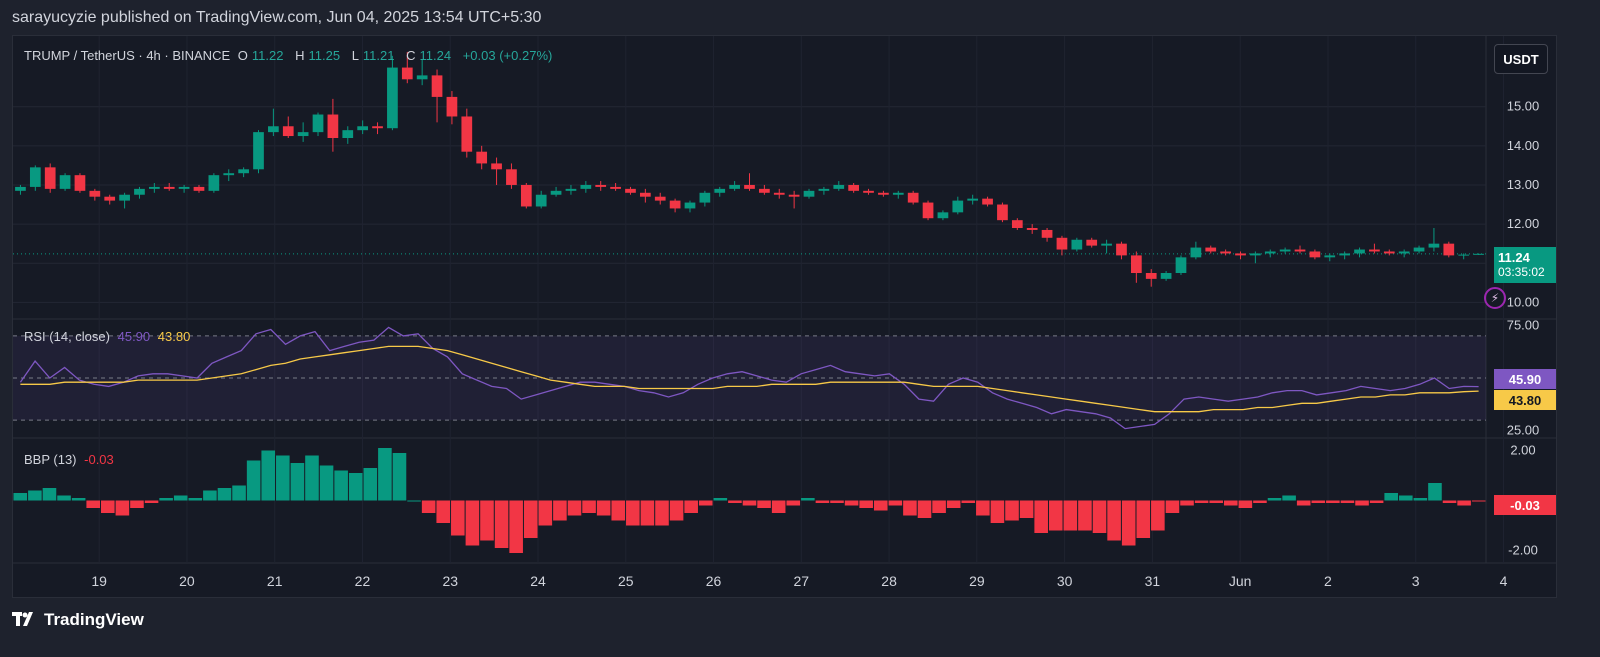 The width and height of the screenshot is (1600, 657). I want to click on alert-clock-icon: ⚡, so click(1495, 298).